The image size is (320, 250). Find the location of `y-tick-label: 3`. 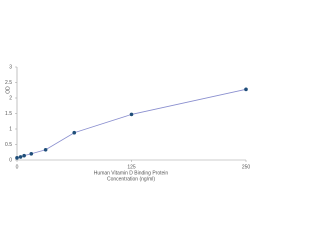

y-tick-label: 3 is located at coordinates (10, 67).